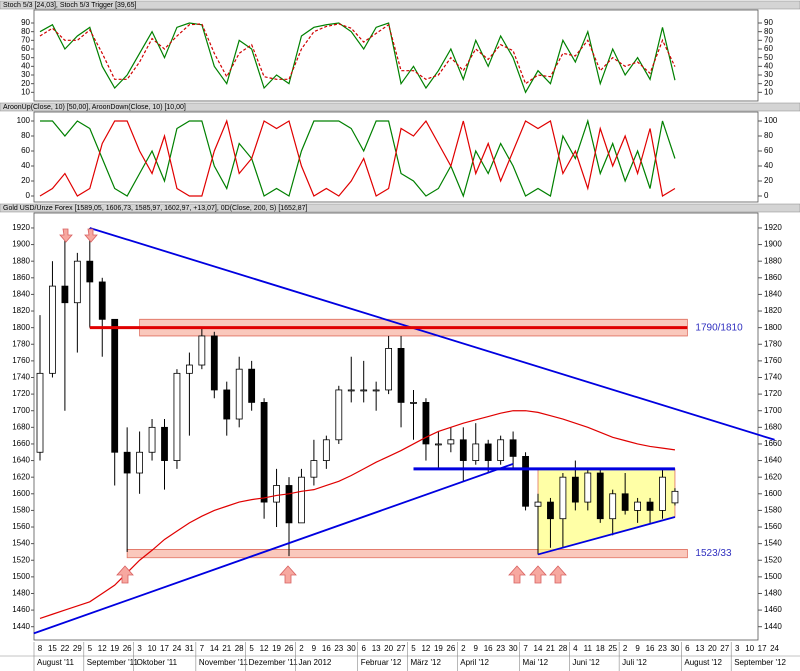  What do you see at coordinates (771, 120) in the screenshot?
I see `y-tick-label-right: 100` at bounding box center [771, 120].